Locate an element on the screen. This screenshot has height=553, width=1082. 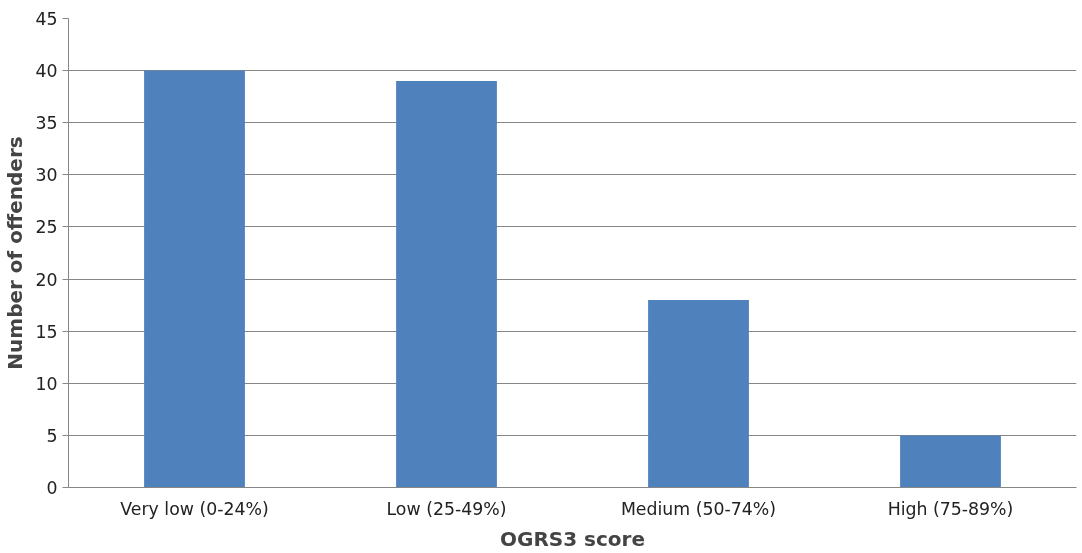
x-tick-label: High (75-89%) is located at coordinates (950, 508).